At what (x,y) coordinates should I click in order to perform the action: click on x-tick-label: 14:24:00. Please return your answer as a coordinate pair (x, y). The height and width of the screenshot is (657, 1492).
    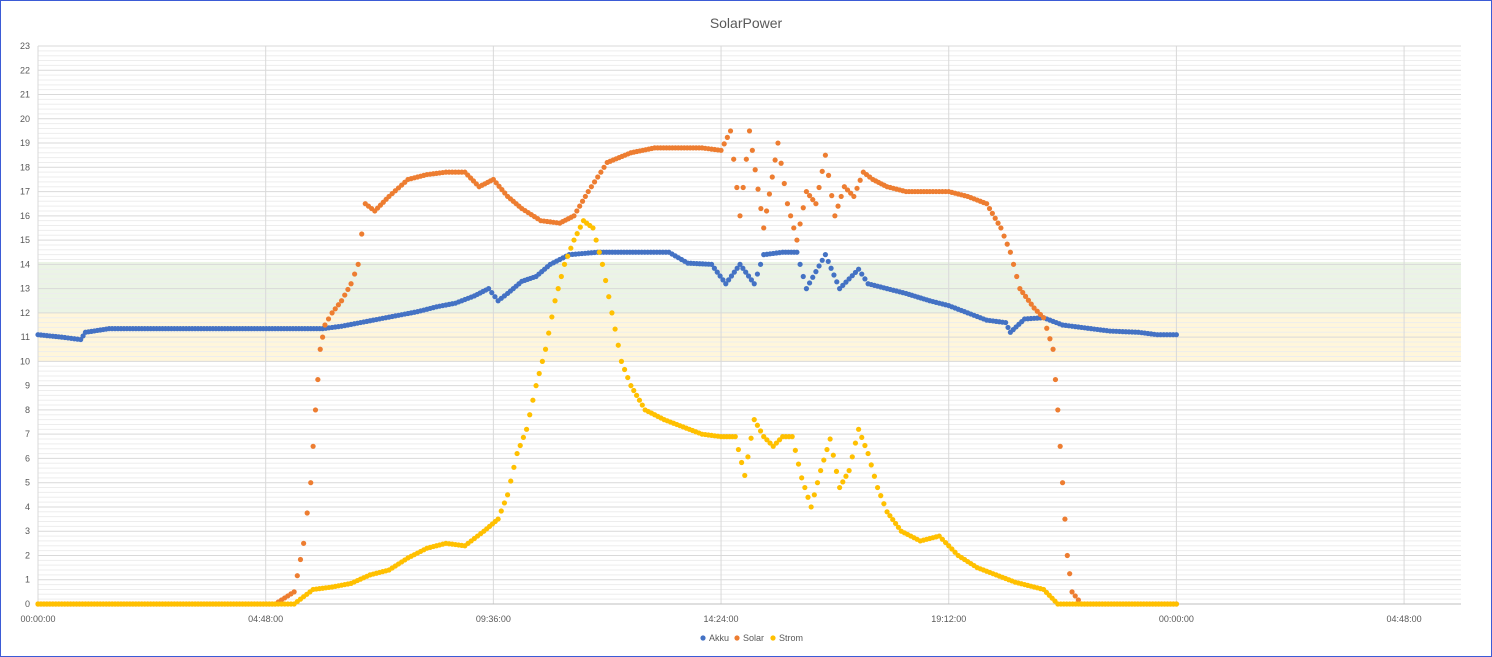
    Looking at the image, I should click on (721, 619).